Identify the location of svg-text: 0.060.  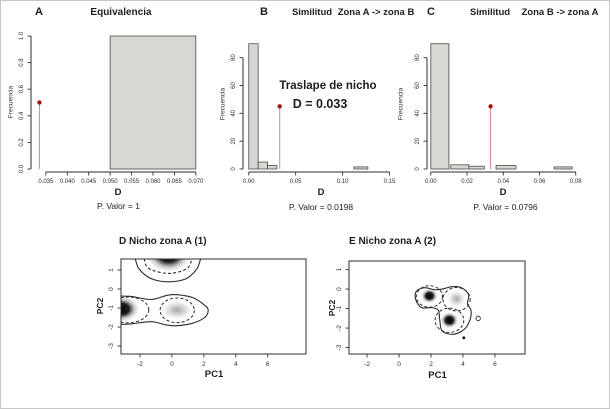
(153, 182).